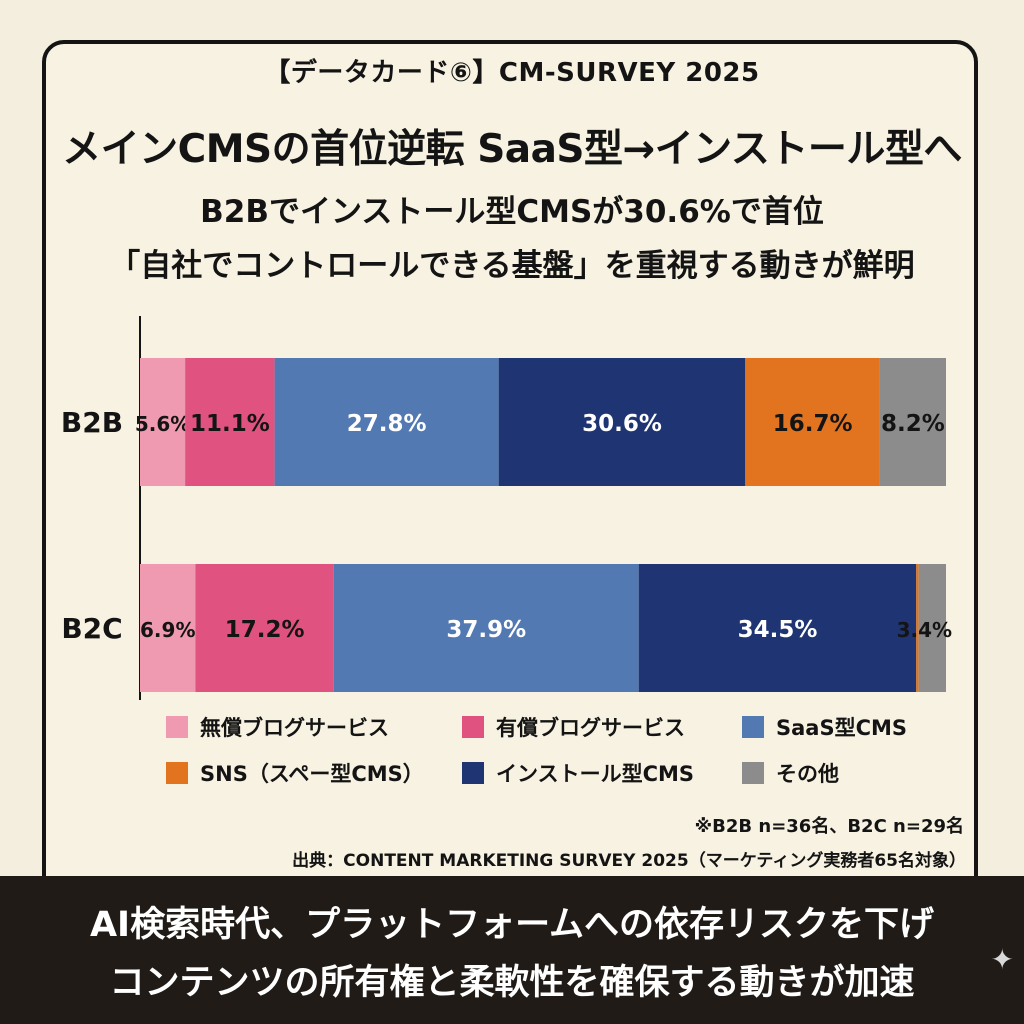 Image resolution: width=1024 pixels, height=1024 pixels. Describe the element at coordinates (590, 728) in the screenshot. I see `legend-label-paid-blog: 有償ブログサービス` at that location.